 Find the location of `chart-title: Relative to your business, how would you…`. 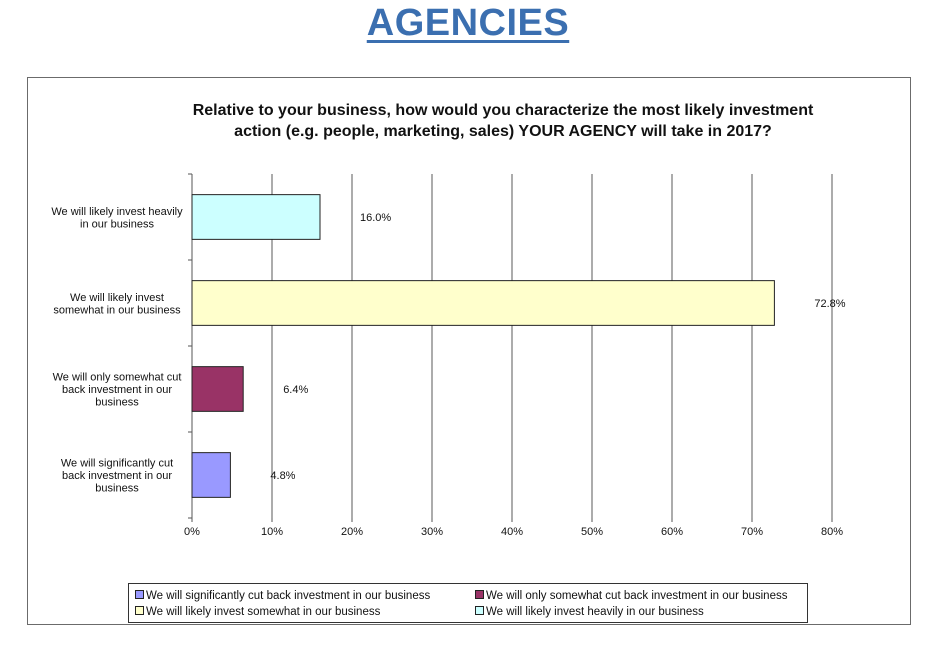

chart-title: Relative to your business, how would you… is located at coordinates (503, 121).